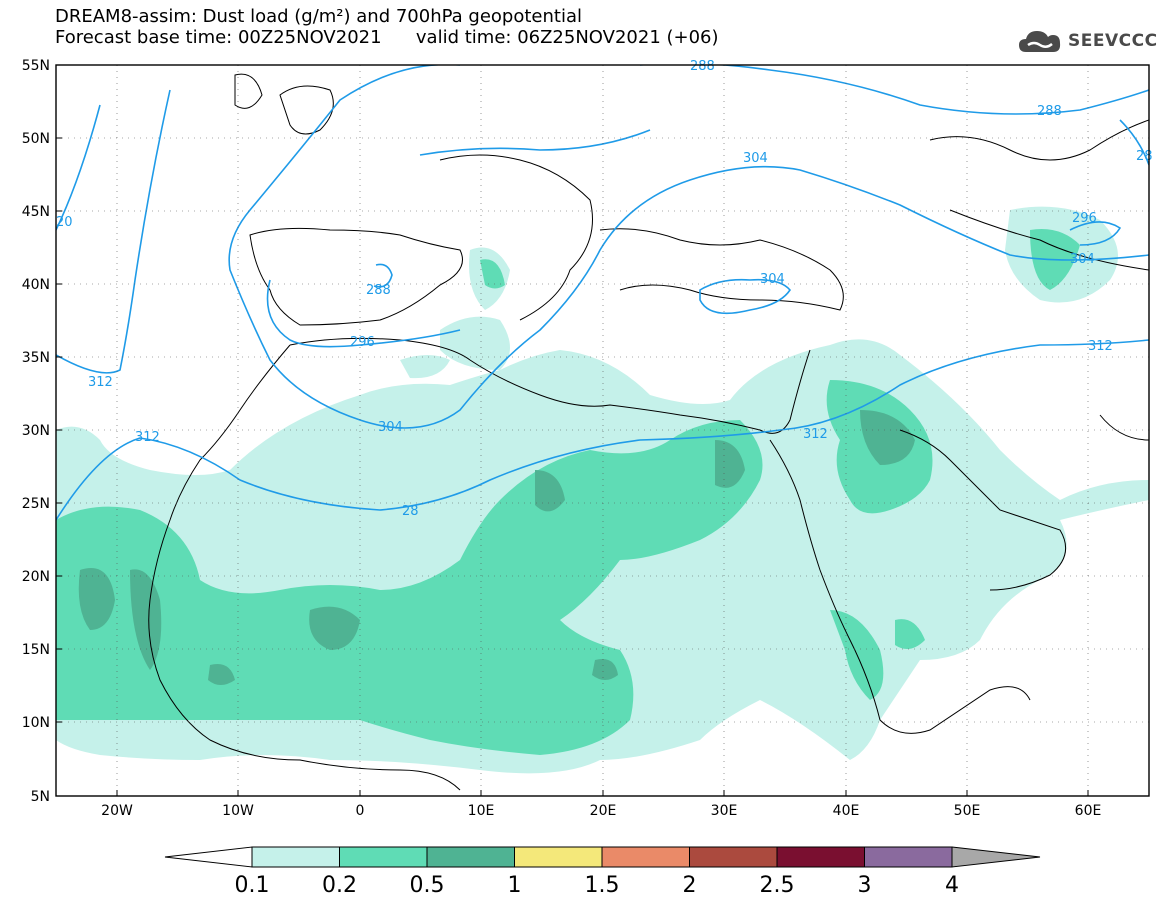  What do you see at coordinates (846, 811) in the screenshot?
I see `lon-label: 40E` at bounding box center [846, 811].